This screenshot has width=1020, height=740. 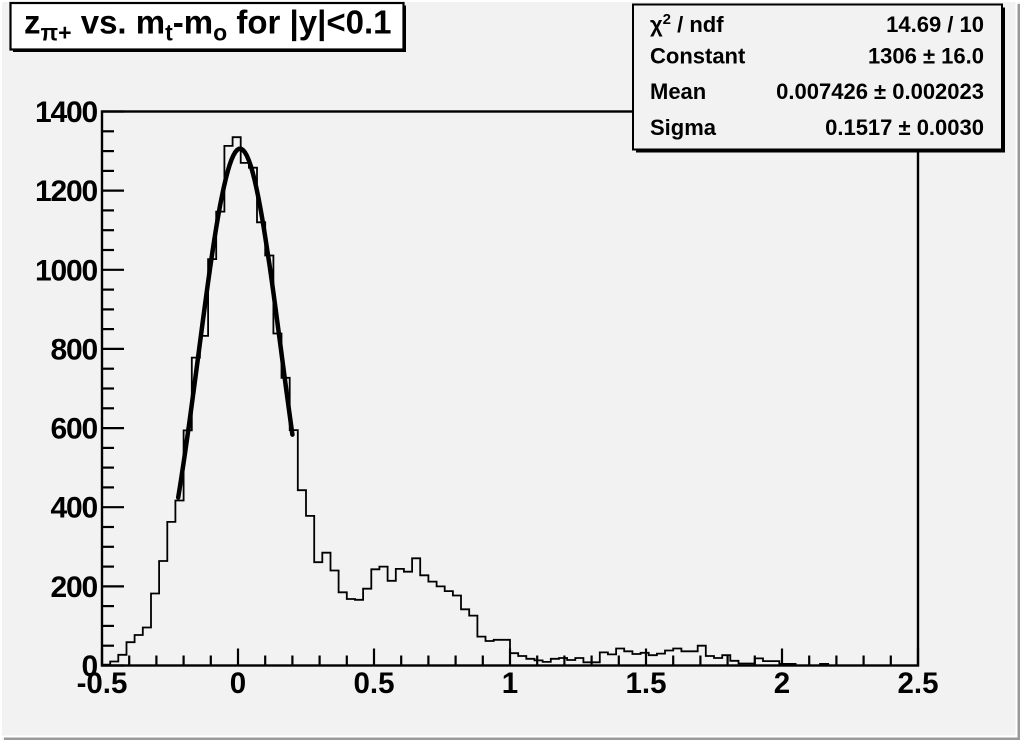 What do you see at coordinates (917, 683) in the screenshot?
I see `svg-text: 2.5` at bounding box center [917, 683].